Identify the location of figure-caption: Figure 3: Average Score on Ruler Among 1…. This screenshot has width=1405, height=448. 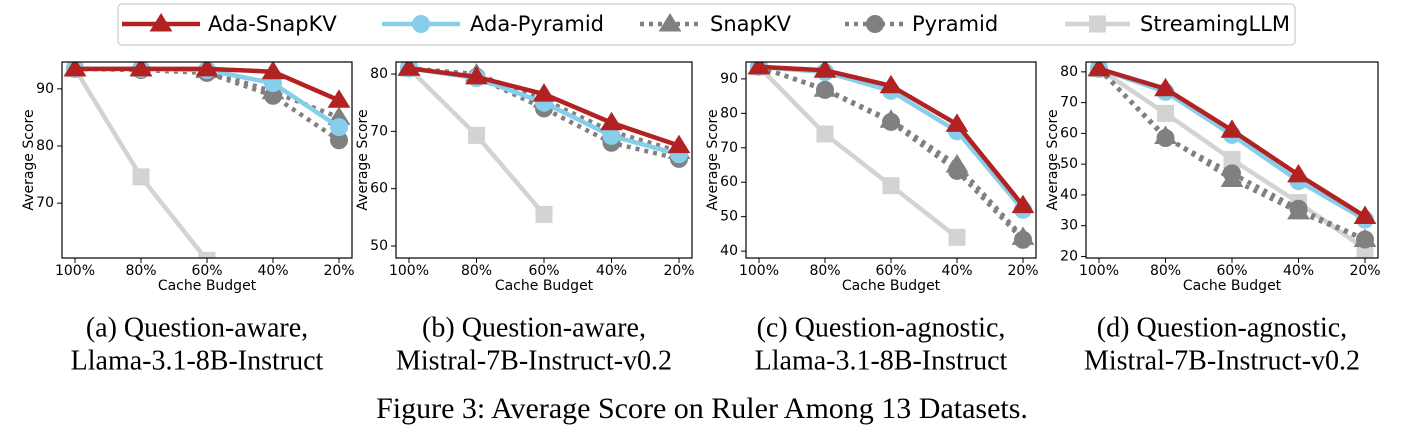
(702, 408).